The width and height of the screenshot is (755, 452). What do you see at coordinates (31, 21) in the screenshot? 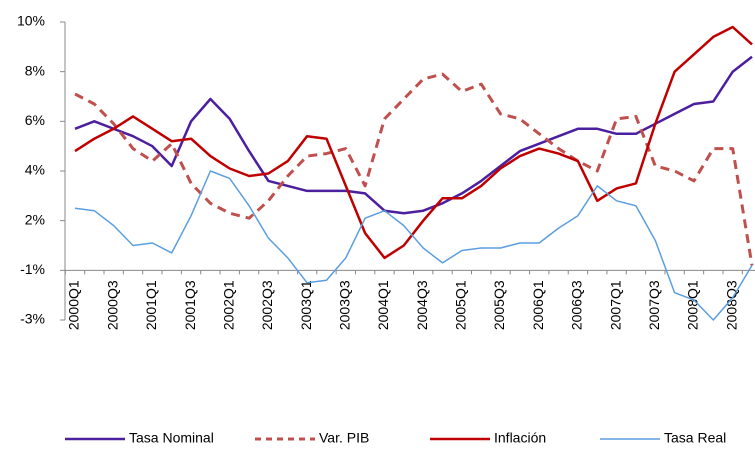
I see `y-tick-label: 10%` at bounding box center [31, 21].